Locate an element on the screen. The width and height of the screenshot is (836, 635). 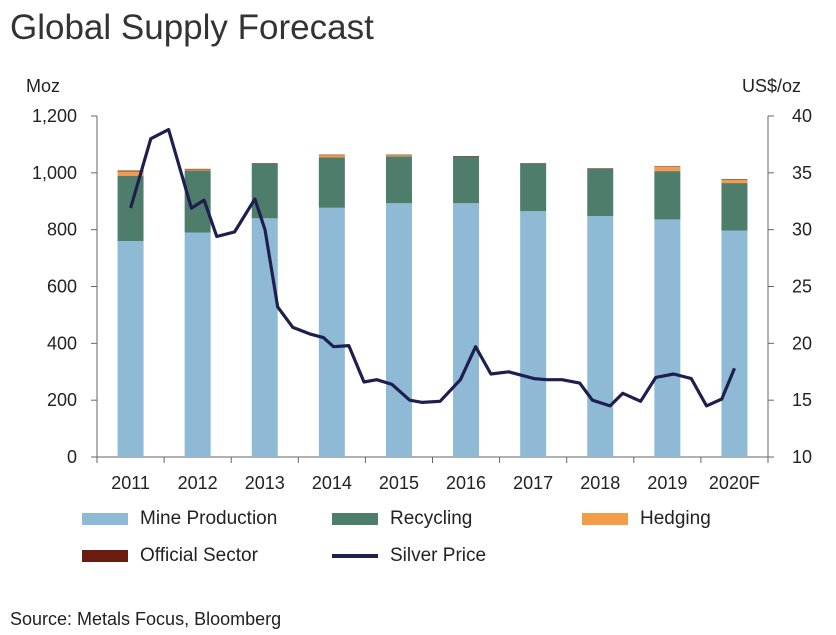
source-note: Source: Metals Focus, Bloomberg is located at coordinates (146, 619).